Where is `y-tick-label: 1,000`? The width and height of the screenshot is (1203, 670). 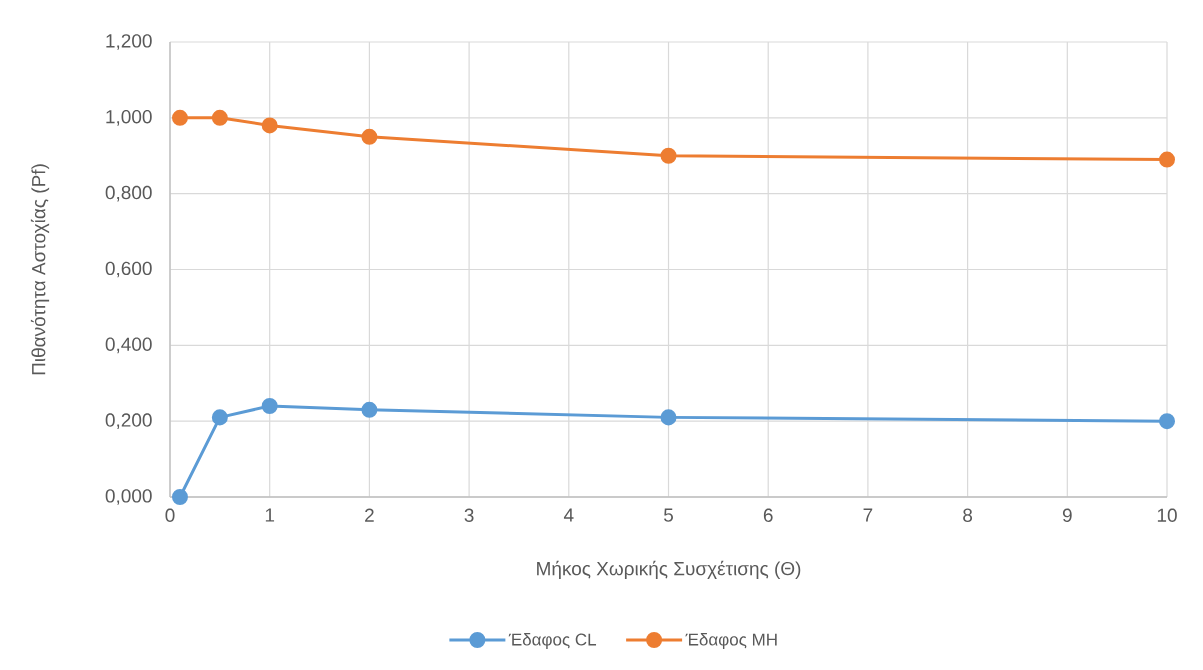
y-tick-label: 1,000 is located at coordinates (129, 117).